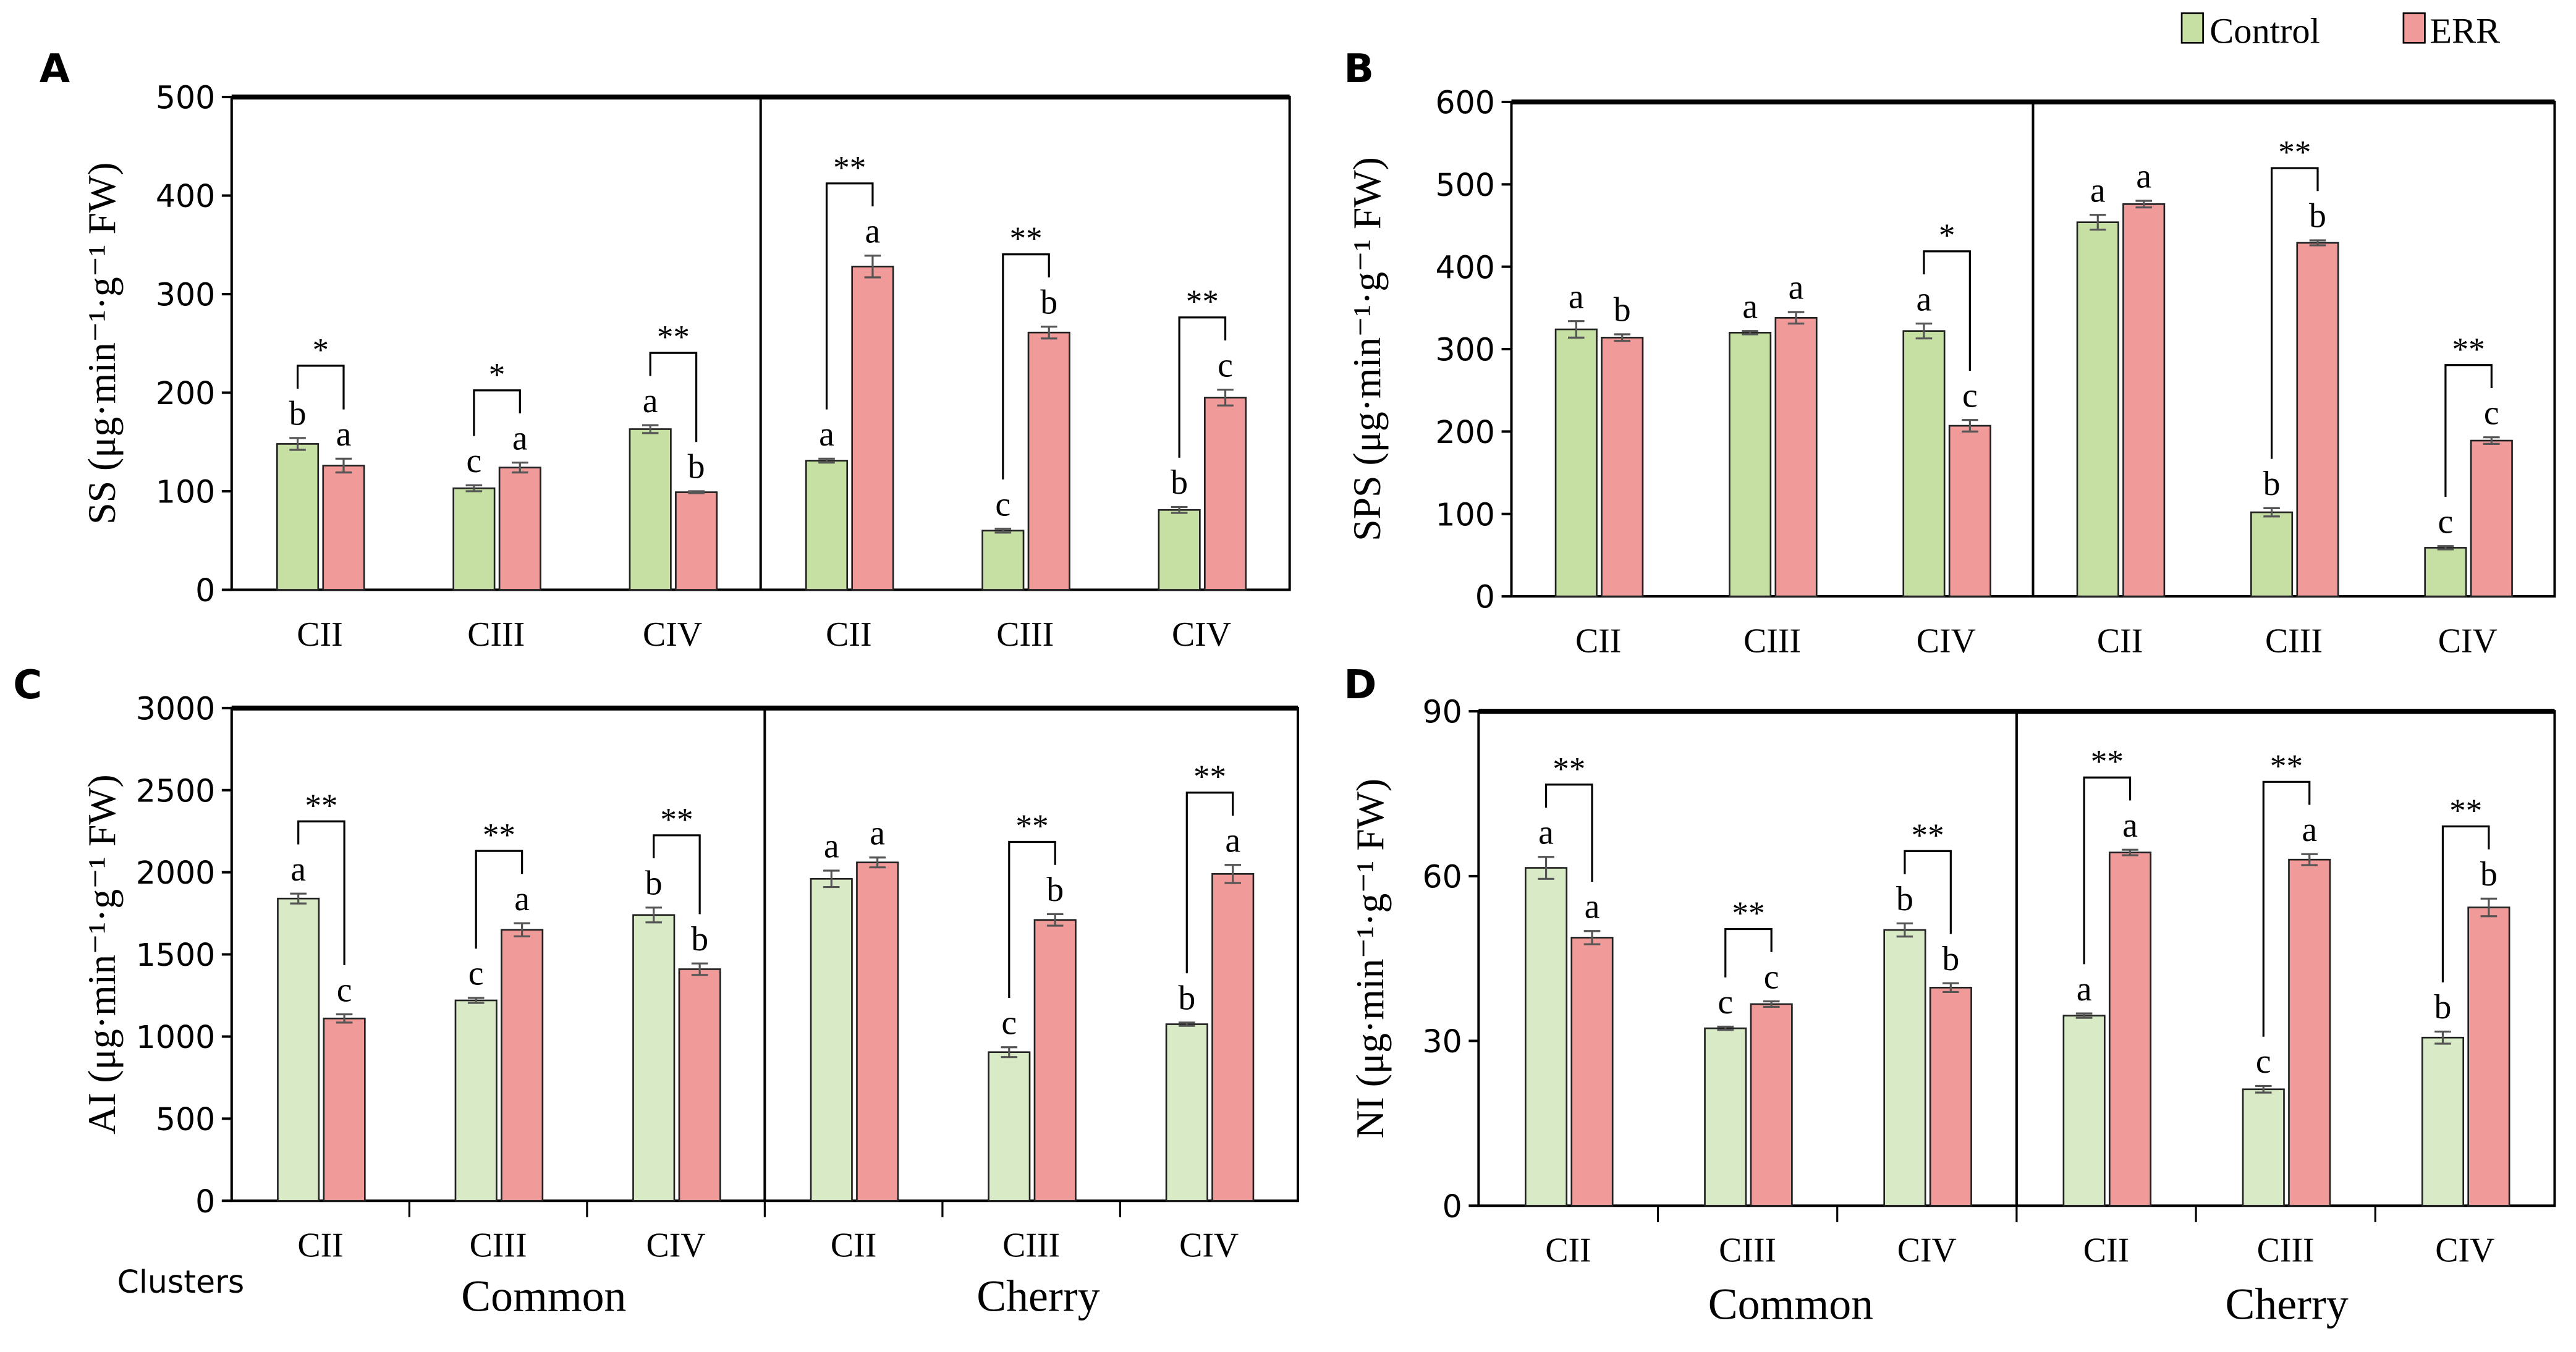 This screenshot has height=1352, width=2576. Describe the element at coordinates (1442, 712) in the screenshot. I see `y-tick-label: 90` at that location.